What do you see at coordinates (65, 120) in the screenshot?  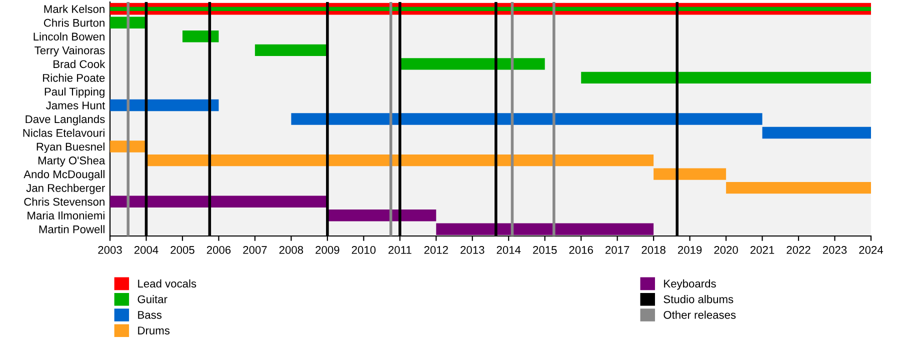 I see `y-tick-label: Dave Langlands` at bounding box center [65, 120].